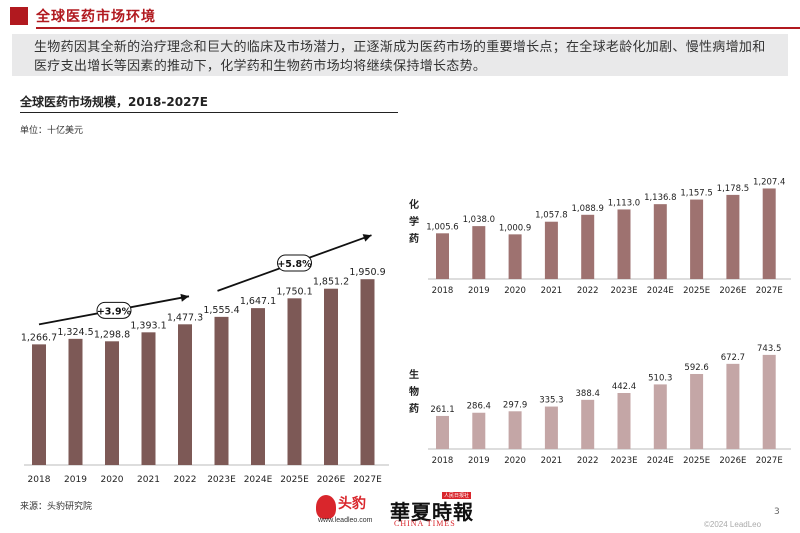  I want to click on data-label: 743.5, so click(769, 349).